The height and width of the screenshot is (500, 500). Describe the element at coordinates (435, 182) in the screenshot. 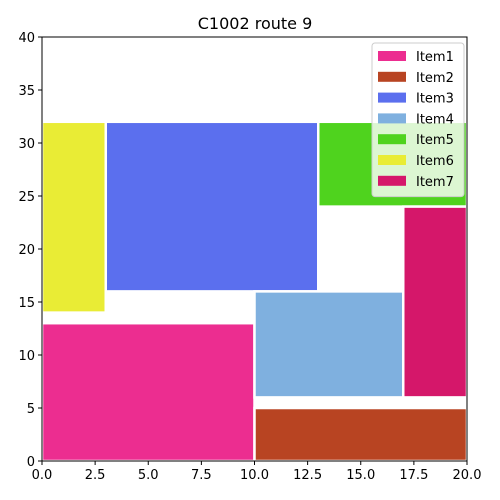

I see `legend-label-item7: Item7` at that location.